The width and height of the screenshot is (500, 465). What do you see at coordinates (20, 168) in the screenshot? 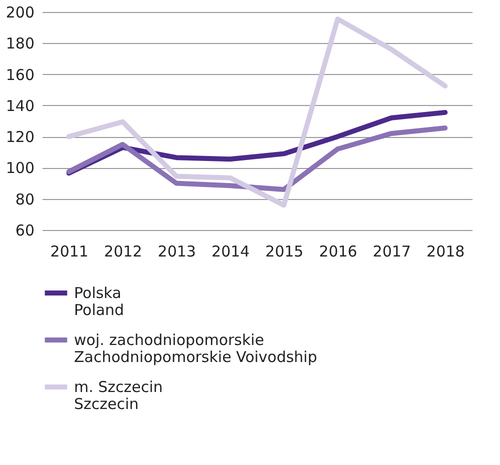
I see `y-tick-label: 100` at bounding box center [20, 168].